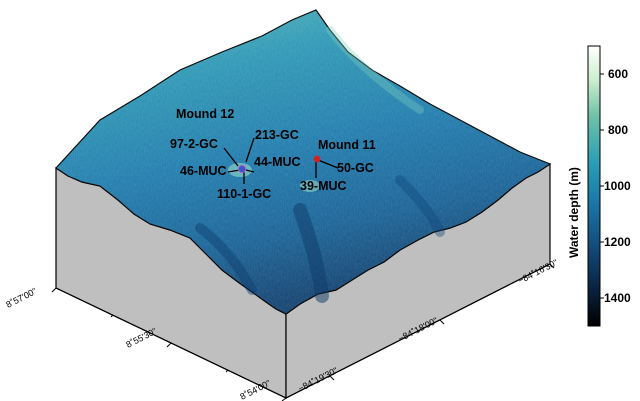 The height and width of the screenshot is (401, 640). Describe the element at coordinates (347, 145) in the screenshot. I see `label-mound-11: Mound 11` at that location.